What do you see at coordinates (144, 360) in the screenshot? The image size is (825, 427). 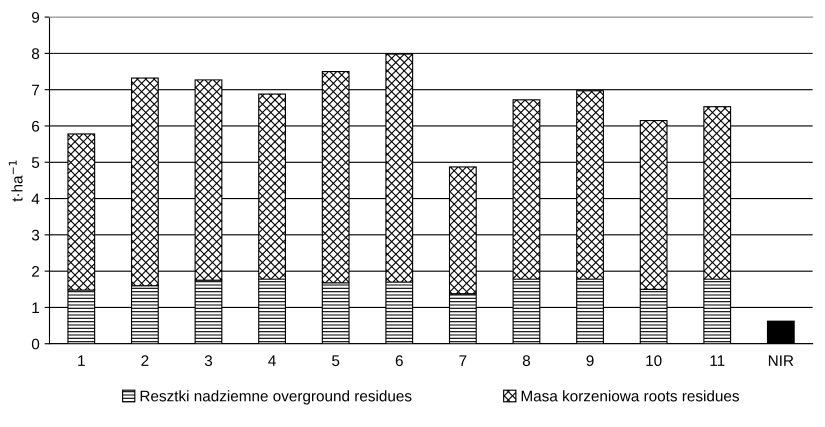 I see `x-tick-label: 2` at bounding box center [144, 360].